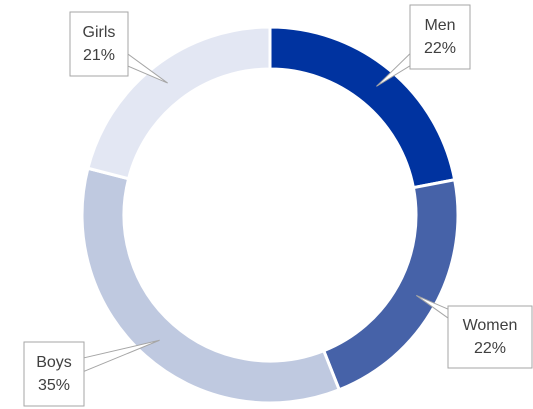 The width and height of the screenshot is (533, 409). I want to click on callout: Boys 35%, so click(91, 373).